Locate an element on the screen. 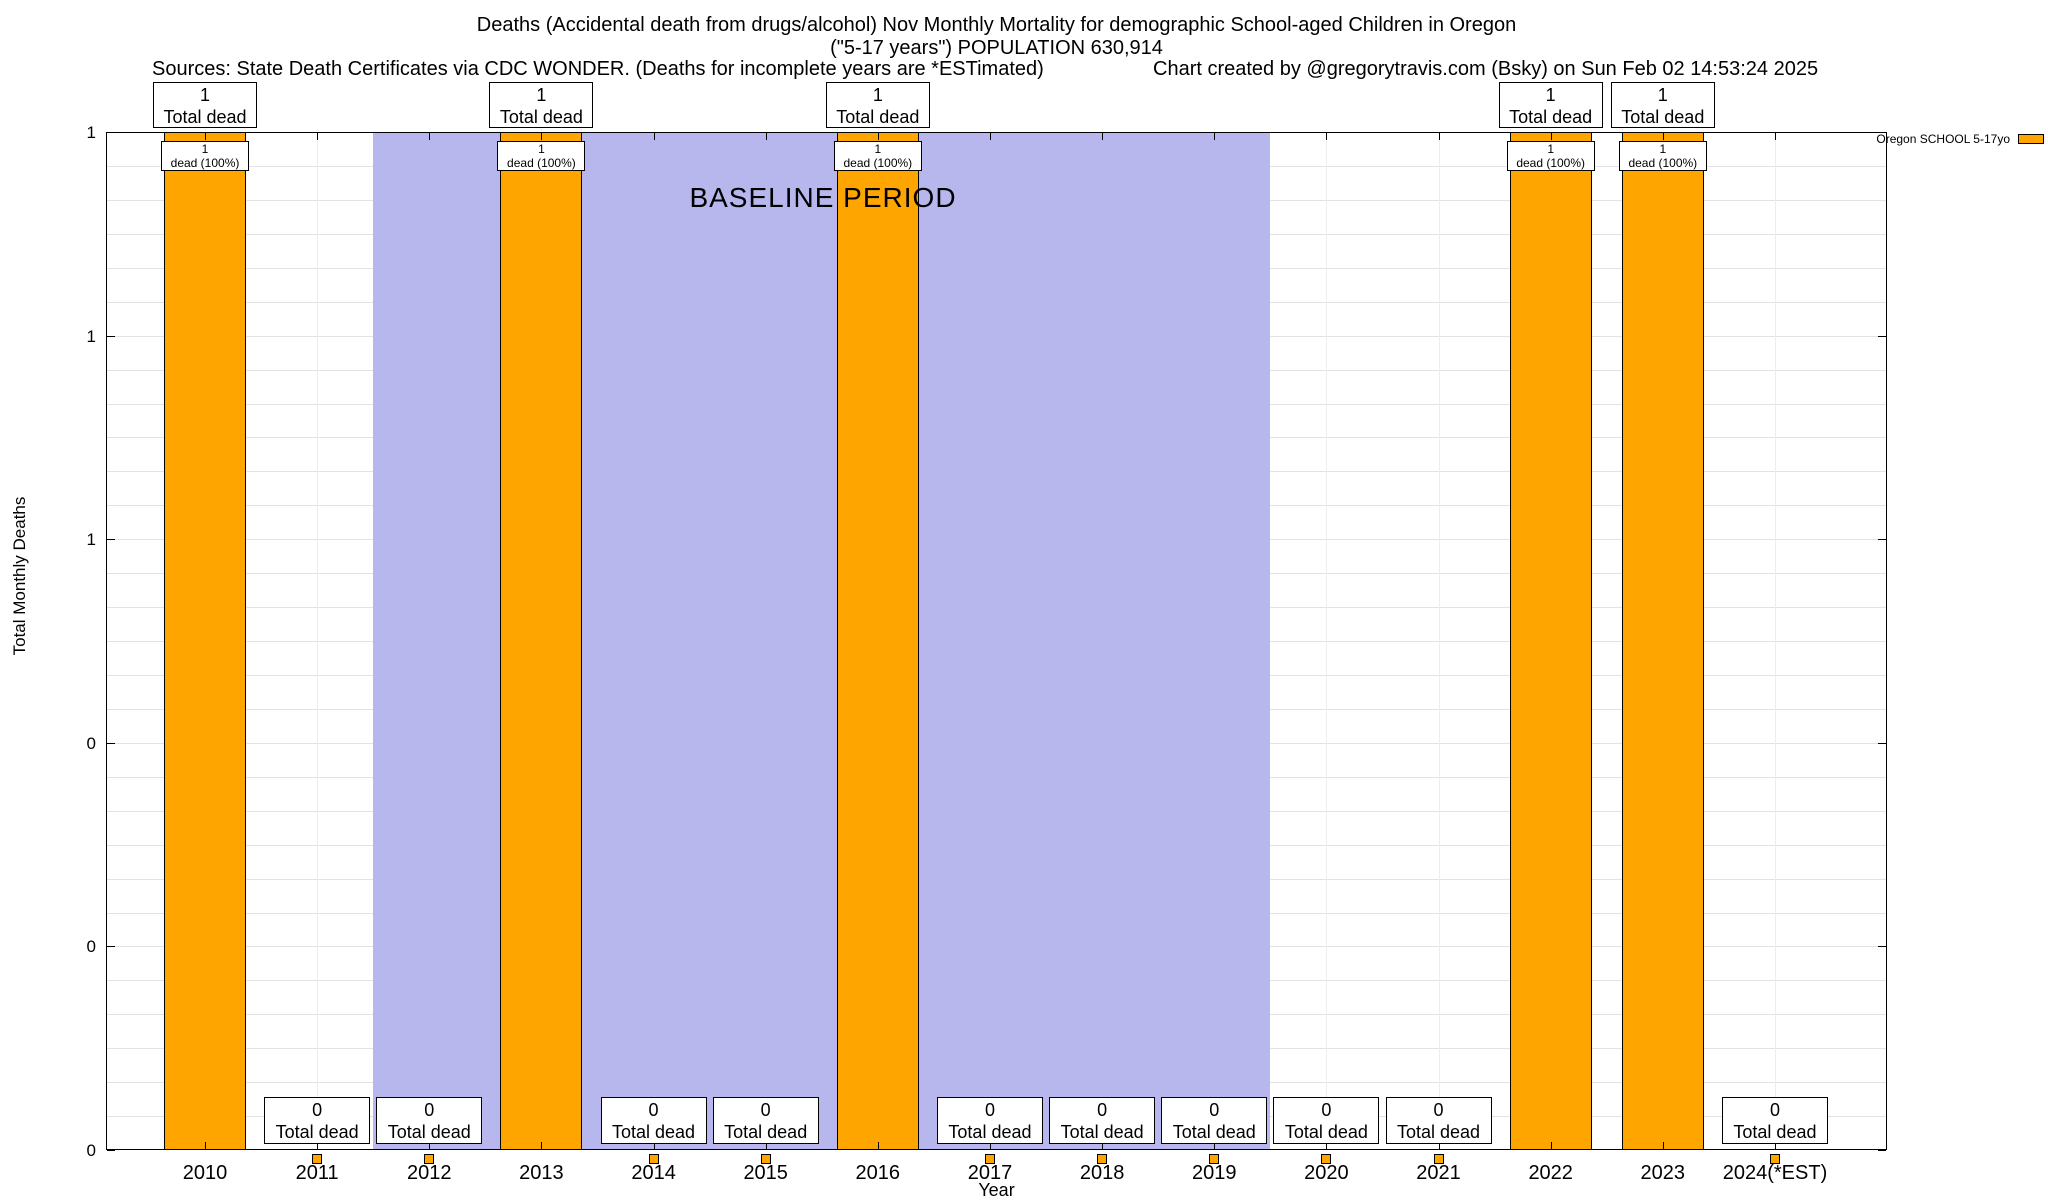  legend: Oregon SCHOOL 5-17yo is located at coordinates (1960, 138).